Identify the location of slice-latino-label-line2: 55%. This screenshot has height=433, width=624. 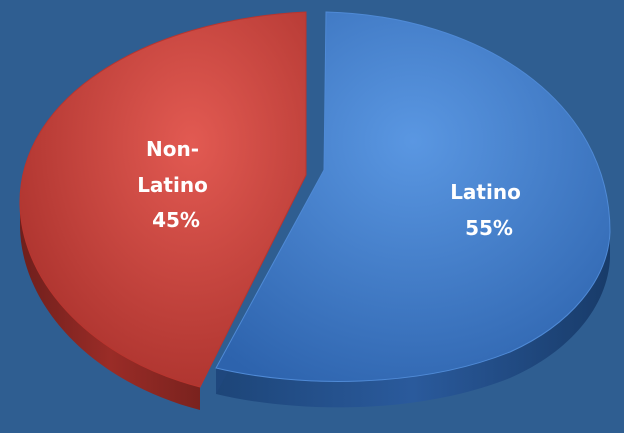
(489, 228).